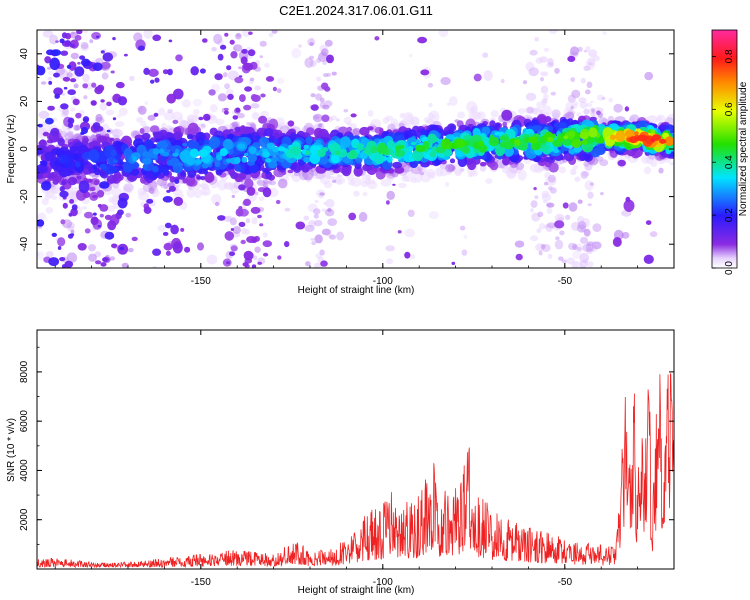 The width and height of the screenshot is (750, 600). I want to click on colorbar-tick-label: 0.0, so click(729, 268).